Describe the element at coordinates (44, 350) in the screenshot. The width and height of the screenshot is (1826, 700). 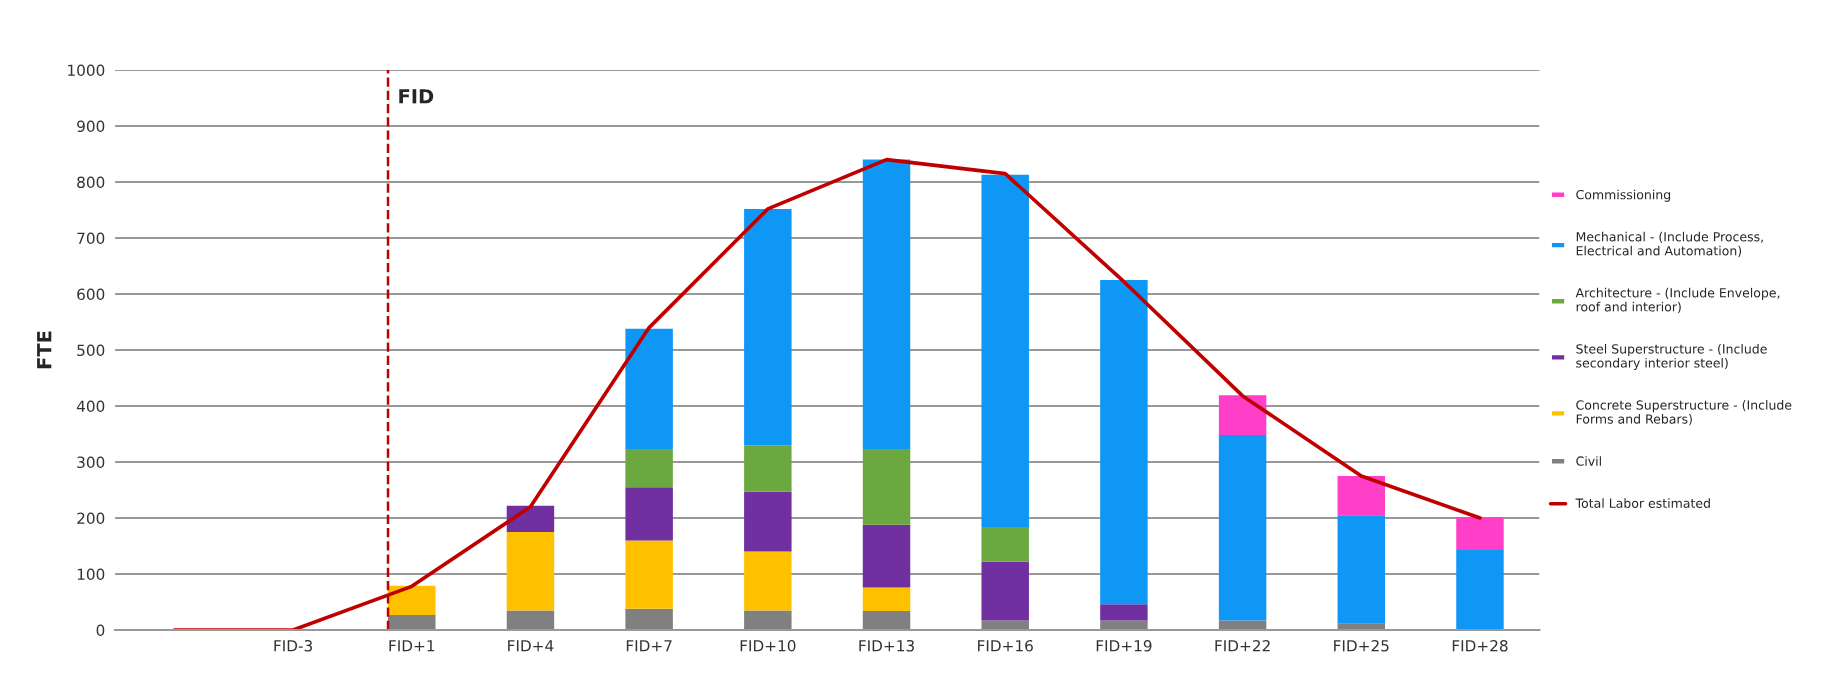
I see `y-axis-title: FTE` at that location.